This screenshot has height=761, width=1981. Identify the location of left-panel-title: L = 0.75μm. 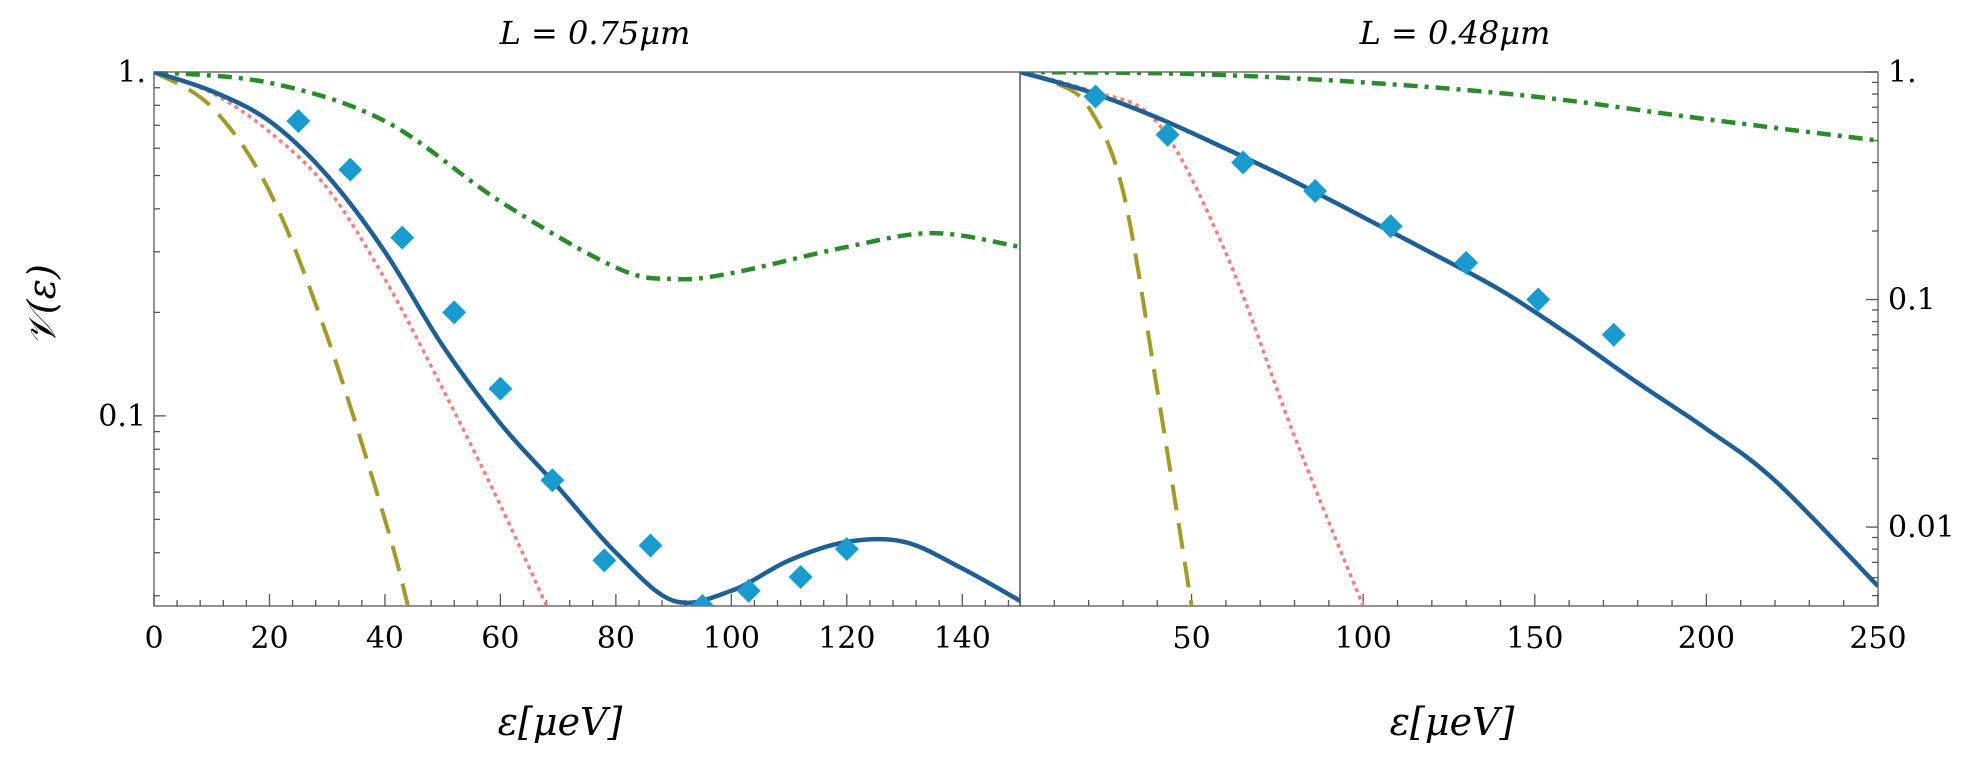
(595, 33).